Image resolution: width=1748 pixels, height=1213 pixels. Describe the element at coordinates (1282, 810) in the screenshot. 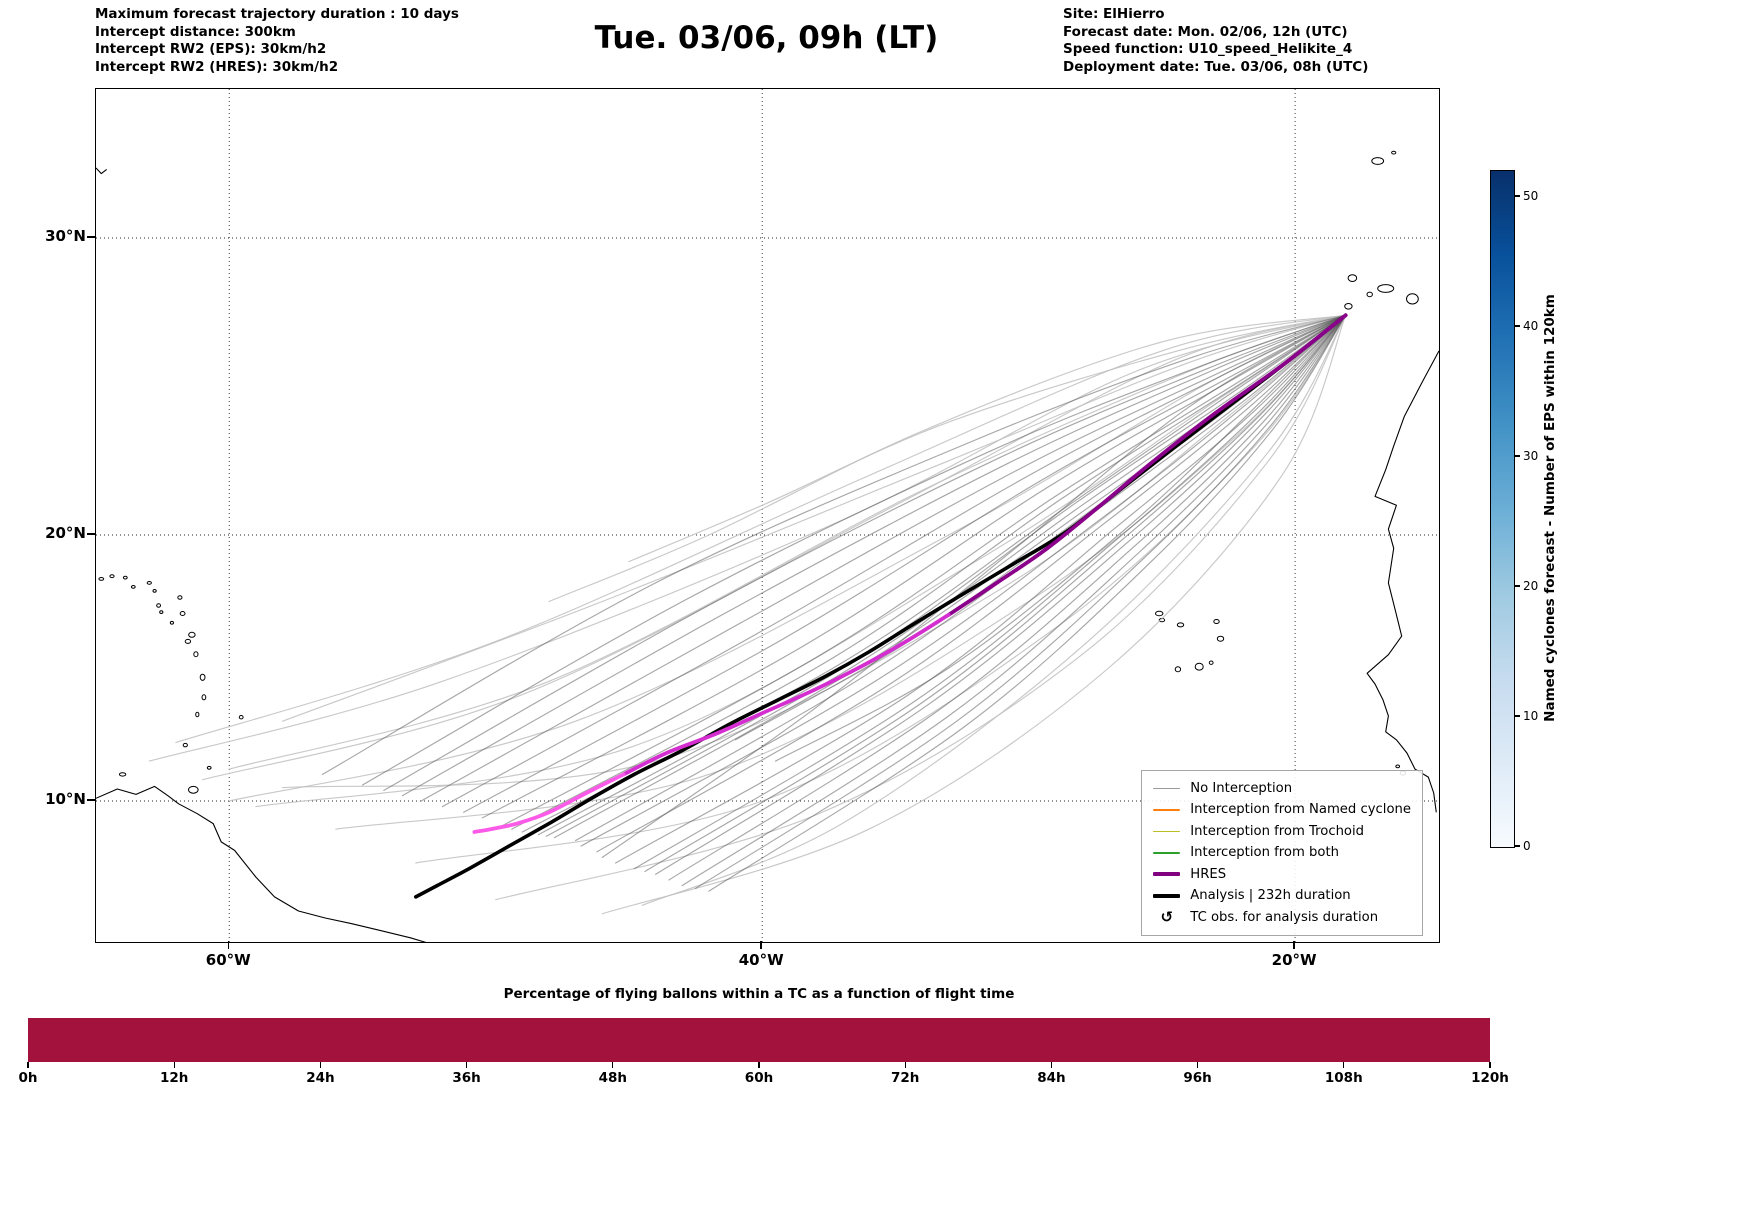

I see `legend-item-1: Interception from Named cyclone` at that location.